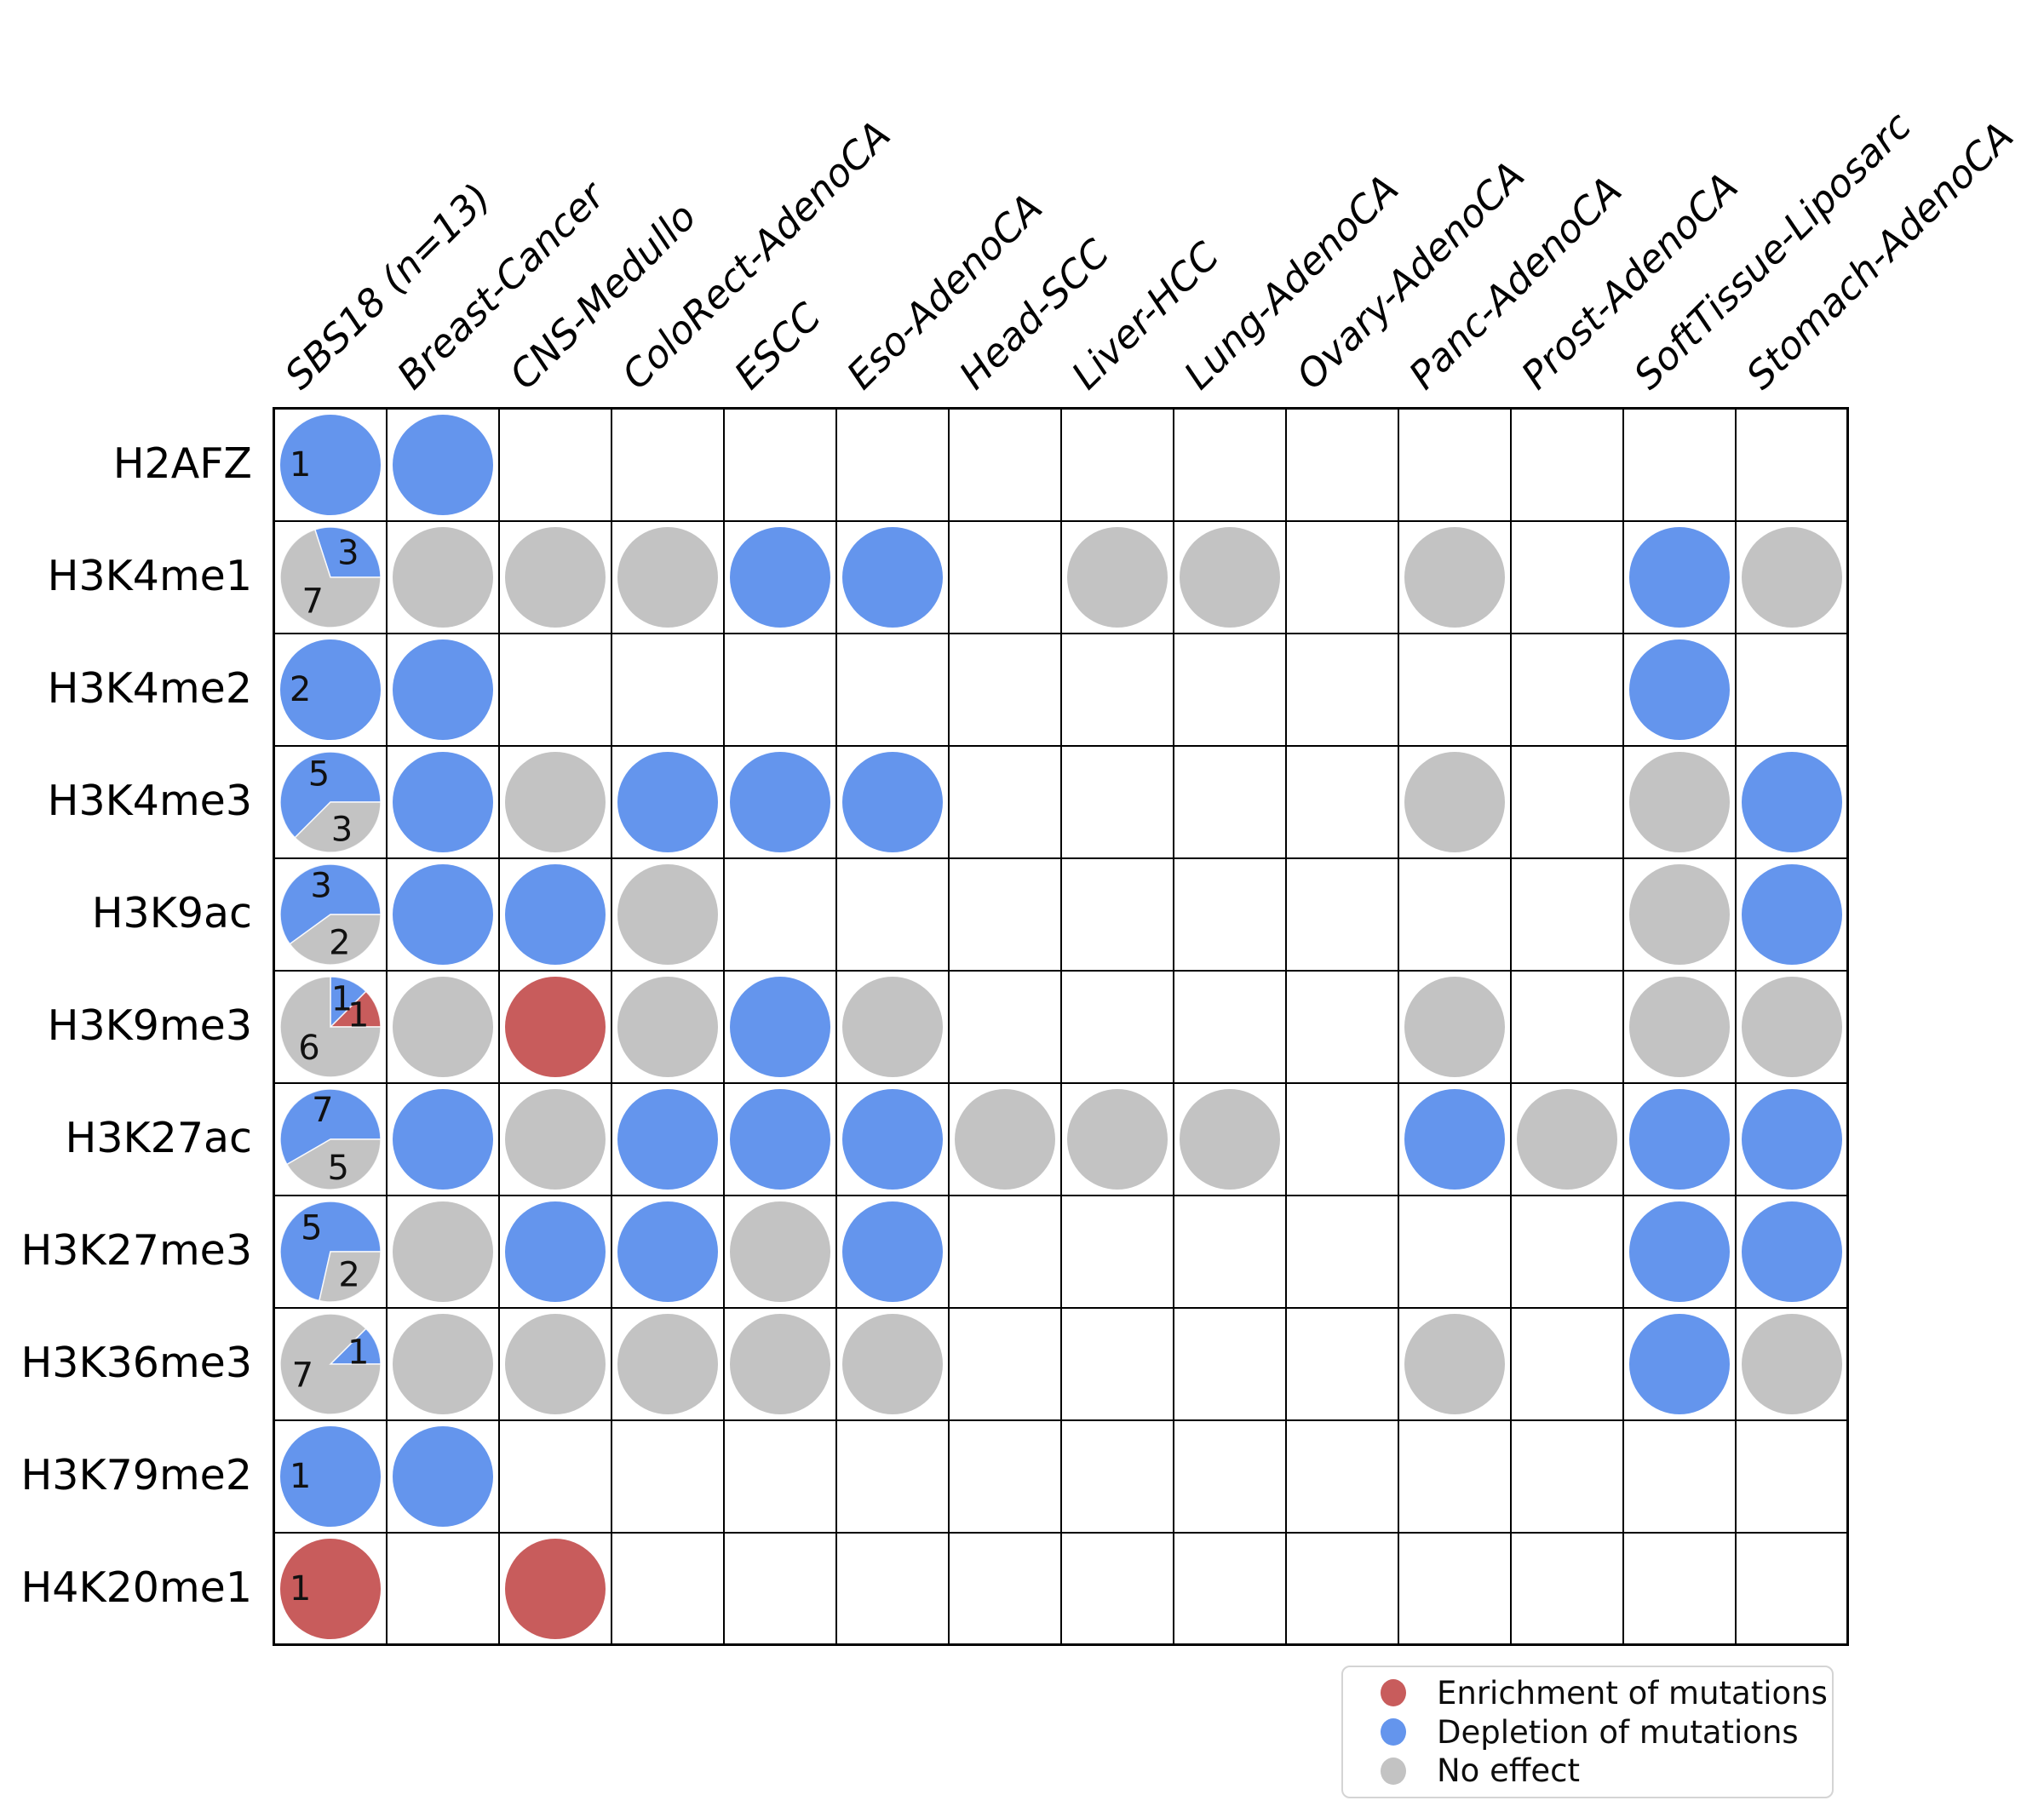  Describe the element at coordinates (330, 1252) in the screenshot. I see `pie-chart: 52` at that location.